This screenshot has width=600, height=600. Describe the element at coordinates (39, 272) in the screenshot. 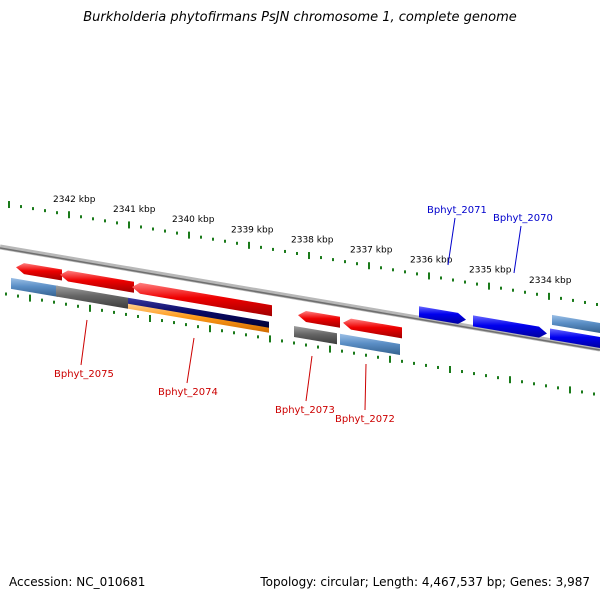

I see `gene-arrow-bphyt-2075` at that location.